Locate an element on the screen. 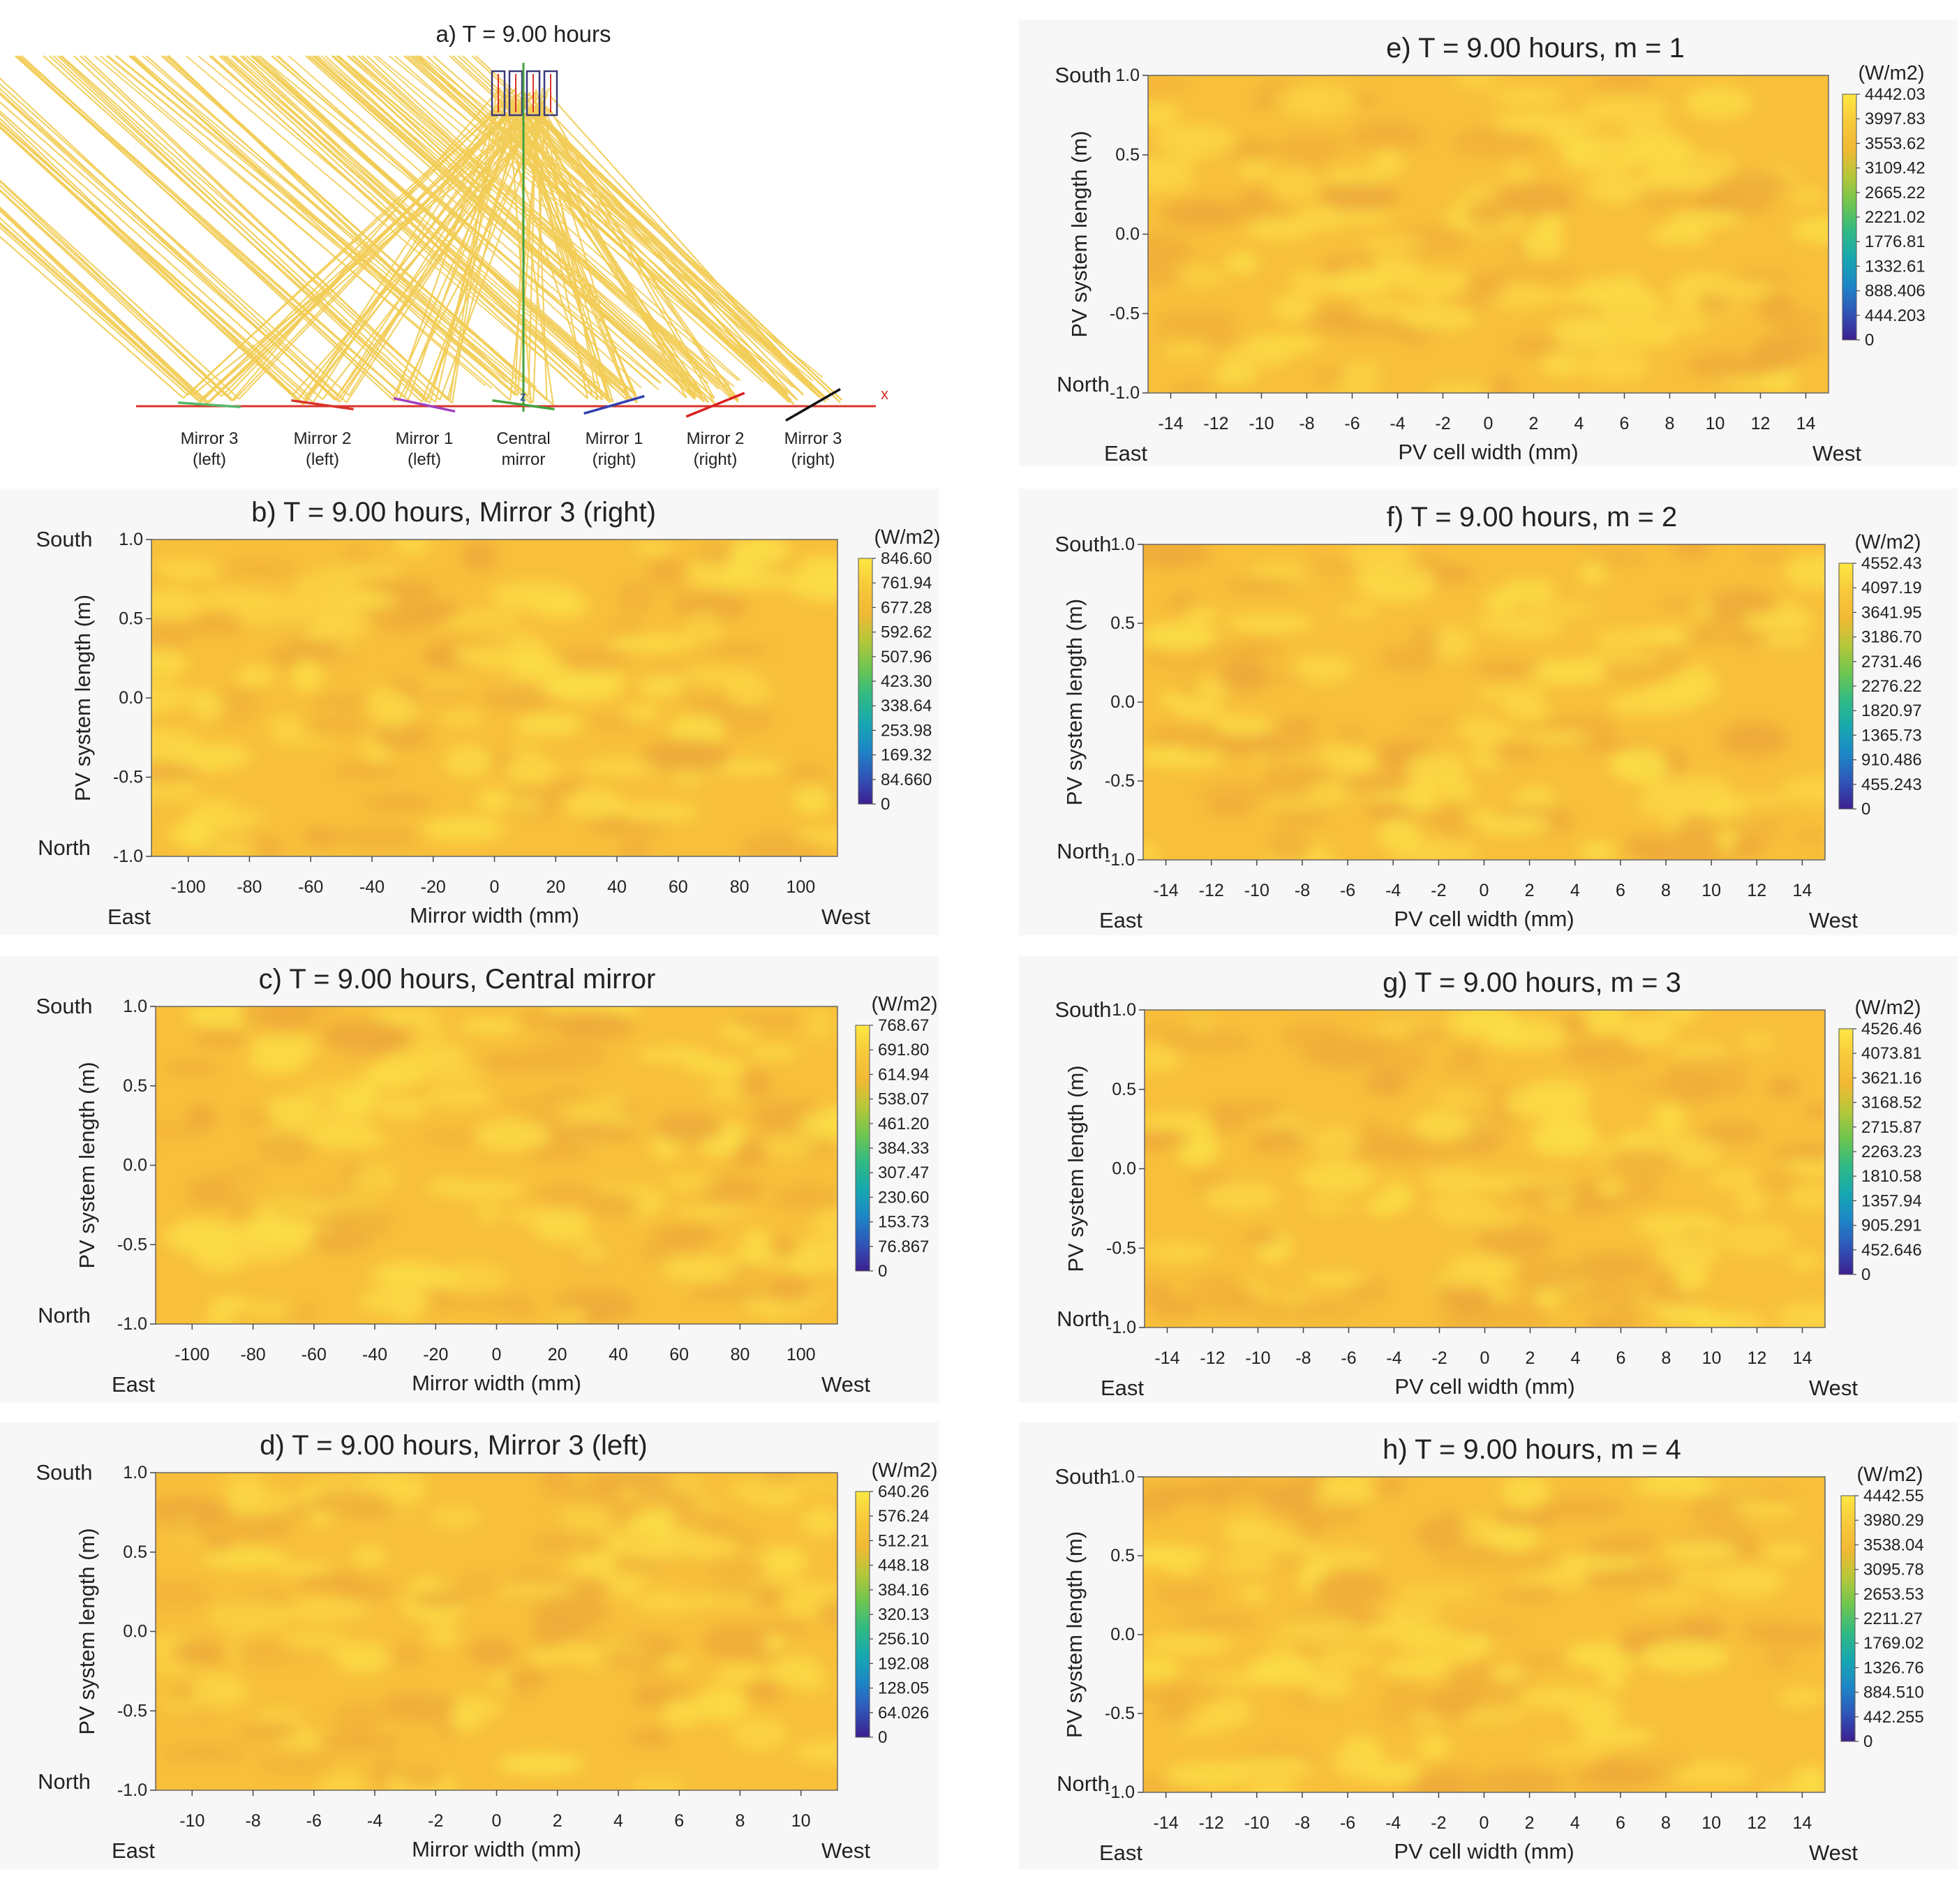 This screenshot has height=1904, width=1959. x-tick-label: -4 is located at coordinates (1393, 1358).